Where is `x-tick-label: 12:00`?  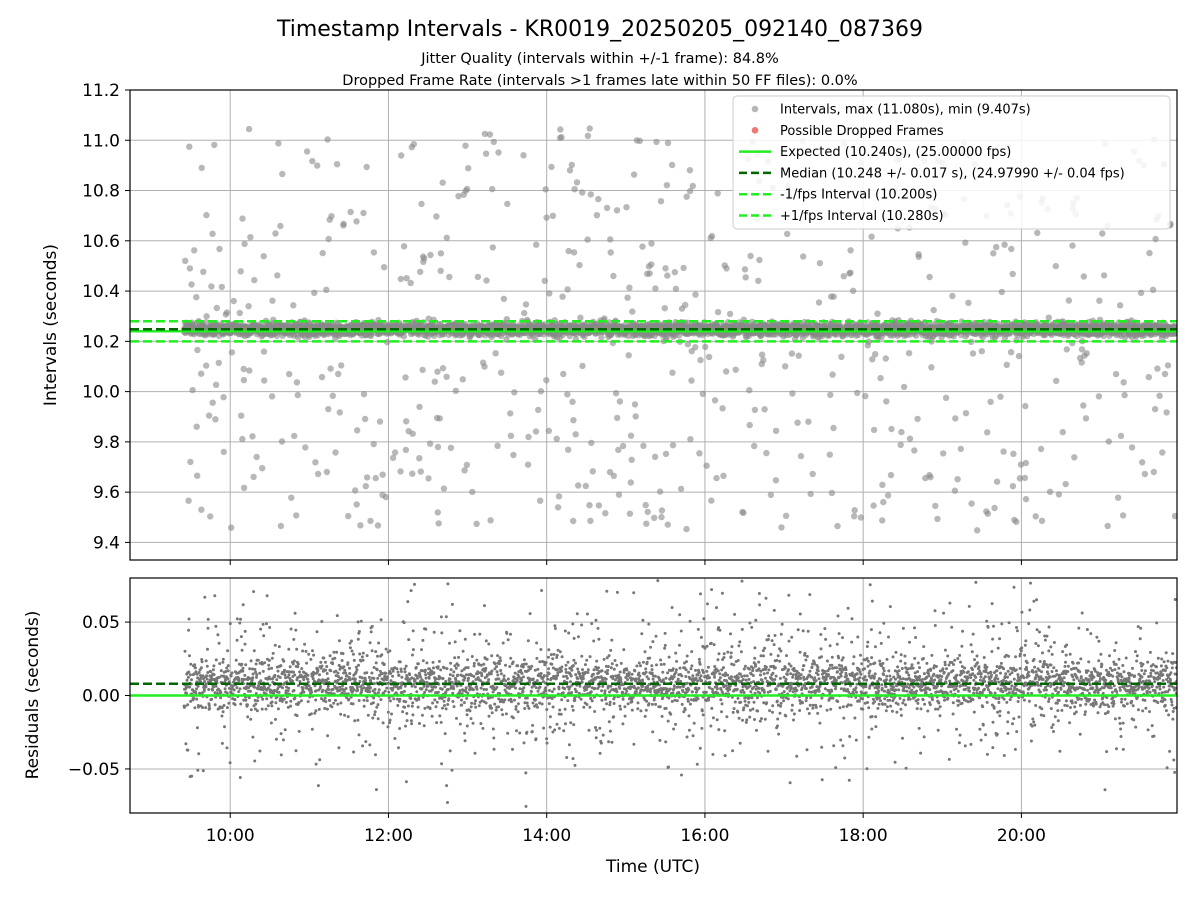
x-tick-label: 12:00 is located at coordinates (388, 836).